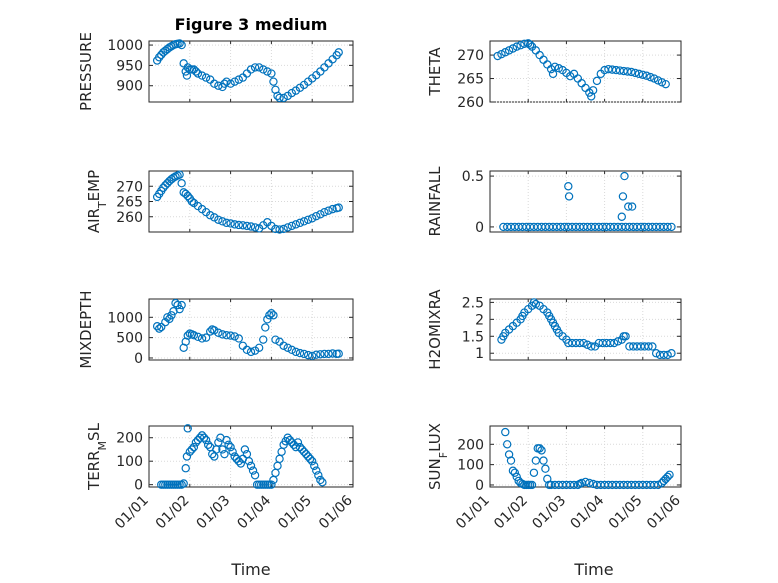  Describe the element at coordinates (549, 513) in the screenshot. I see `x-tick-label: 01/03` at that location.